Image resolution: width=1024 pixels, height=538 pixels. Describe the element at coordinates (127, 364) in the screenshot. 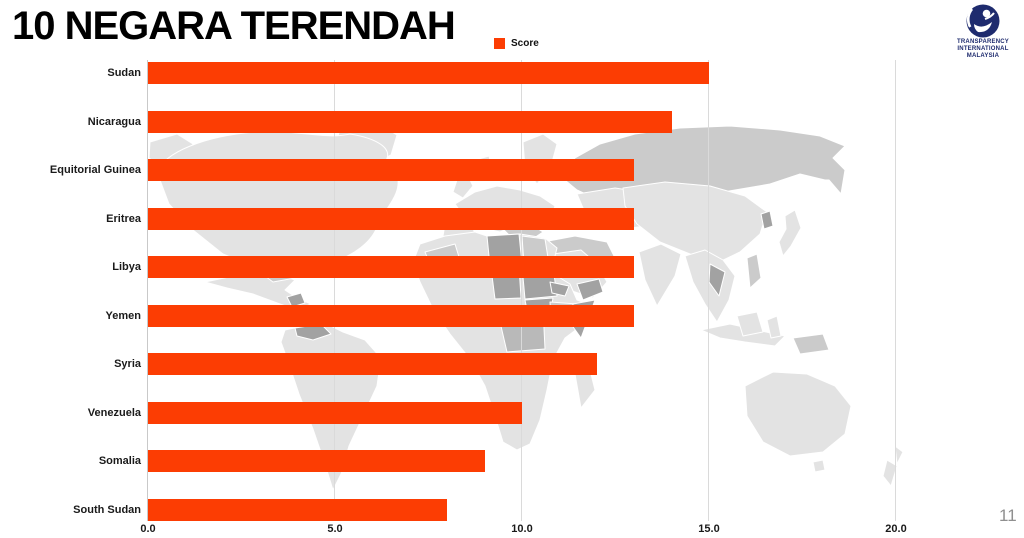

I see `category-label: Syria` at that location.